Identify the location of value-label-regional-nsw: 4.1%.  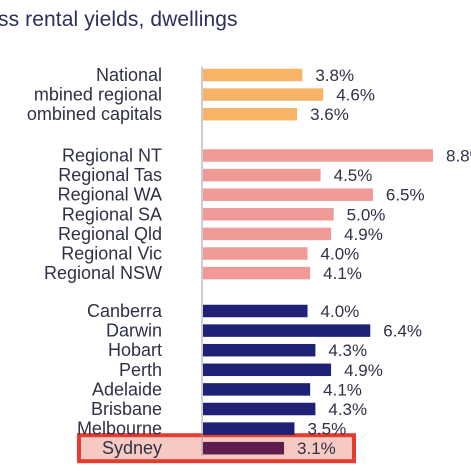
(342, 273).